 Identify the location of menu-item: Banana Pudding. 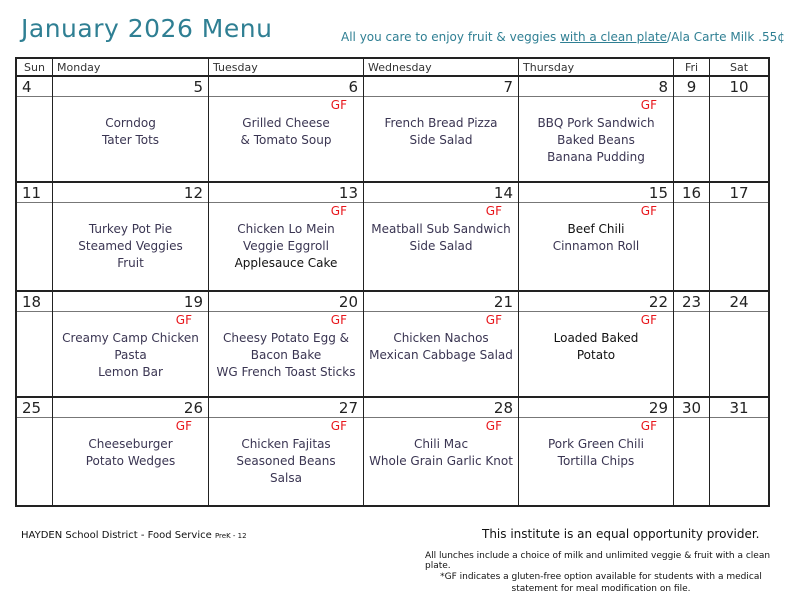
(596, 157).